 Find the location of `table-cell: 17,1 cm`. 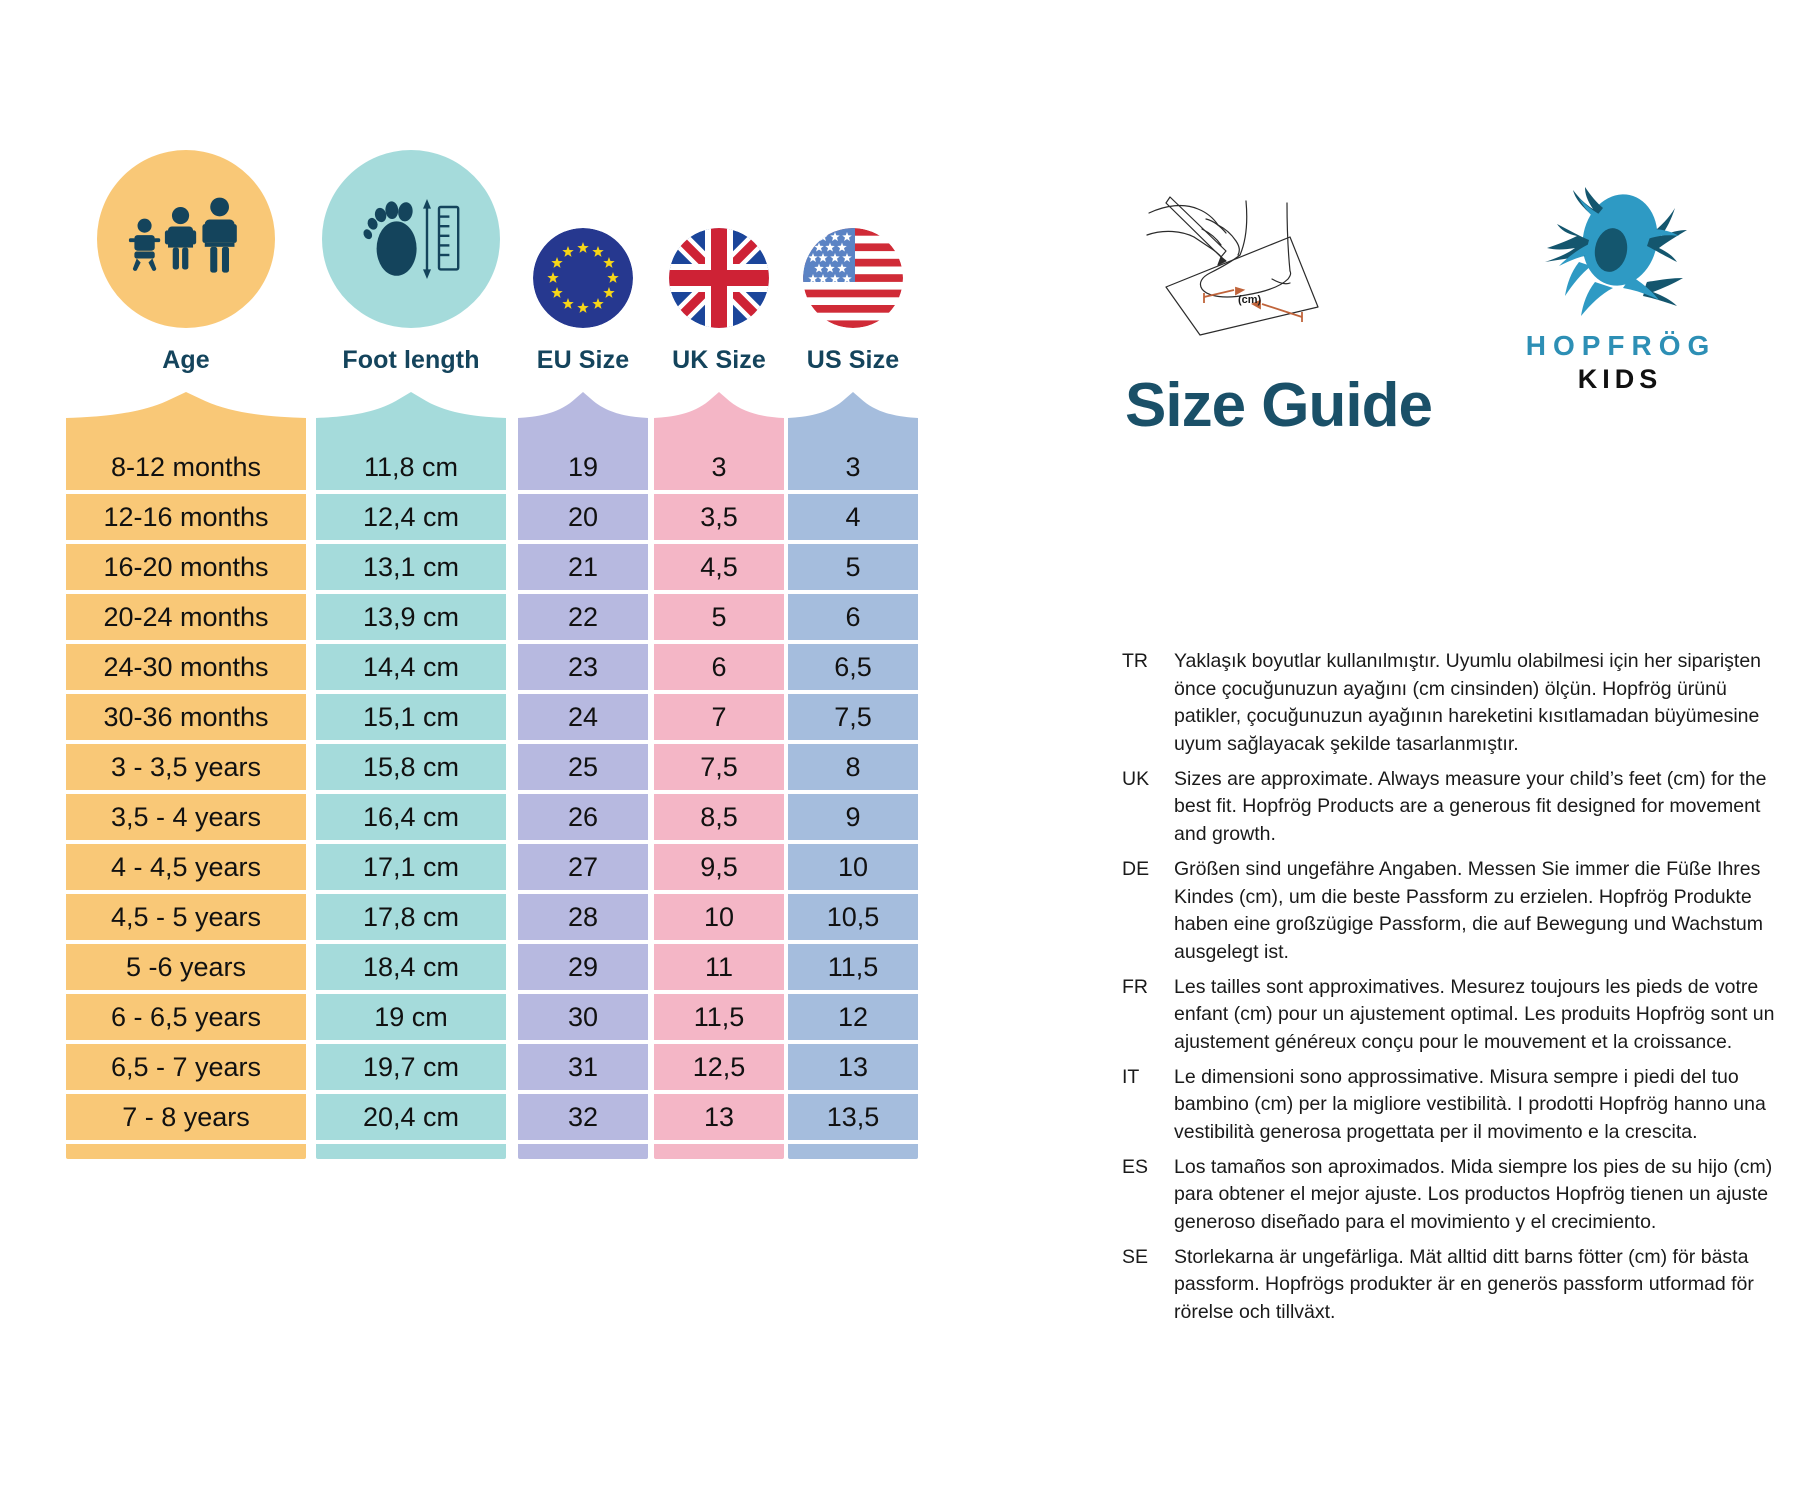

table-cell: 17,1 cm is located at coordinates (411, 867).